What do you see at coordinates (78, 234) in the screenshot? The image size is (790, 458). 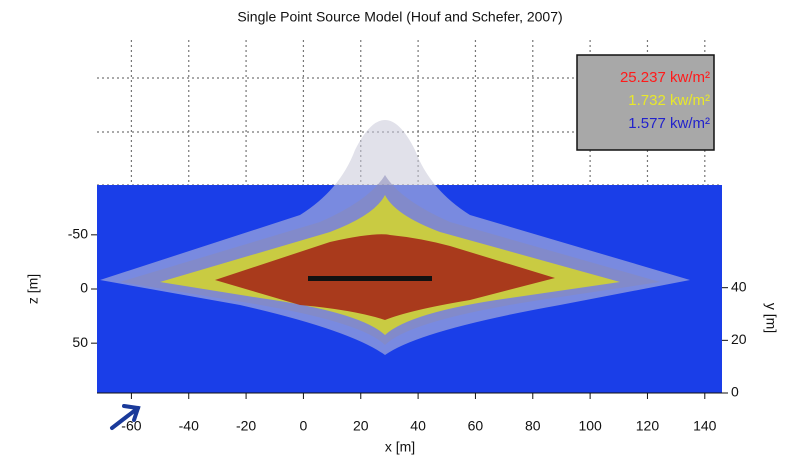 I see `y-tick-label: -50` at bounding box center [78, 234].